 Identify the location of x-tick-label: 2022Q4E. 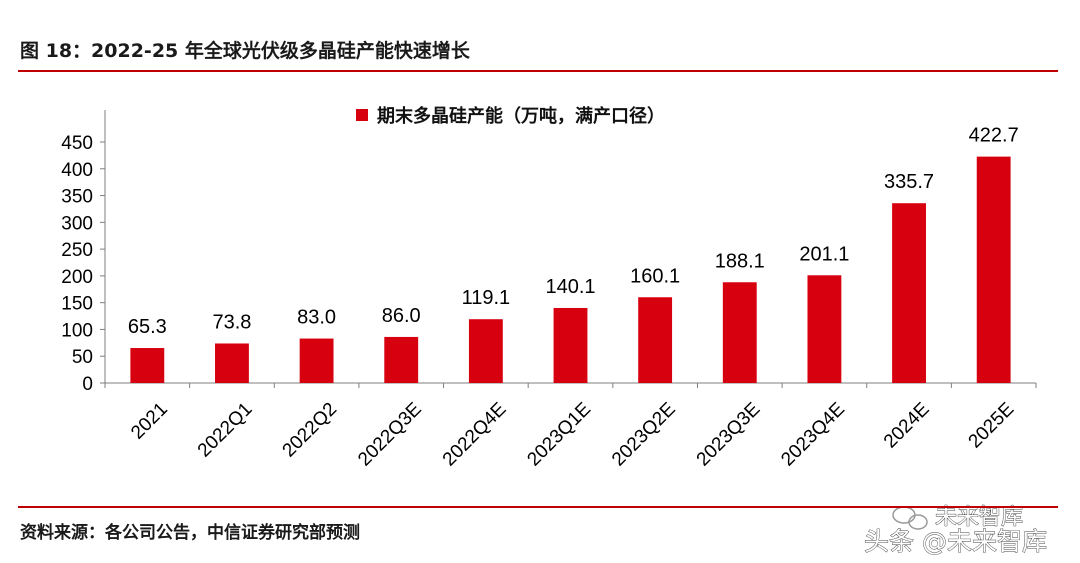
(475, 435).